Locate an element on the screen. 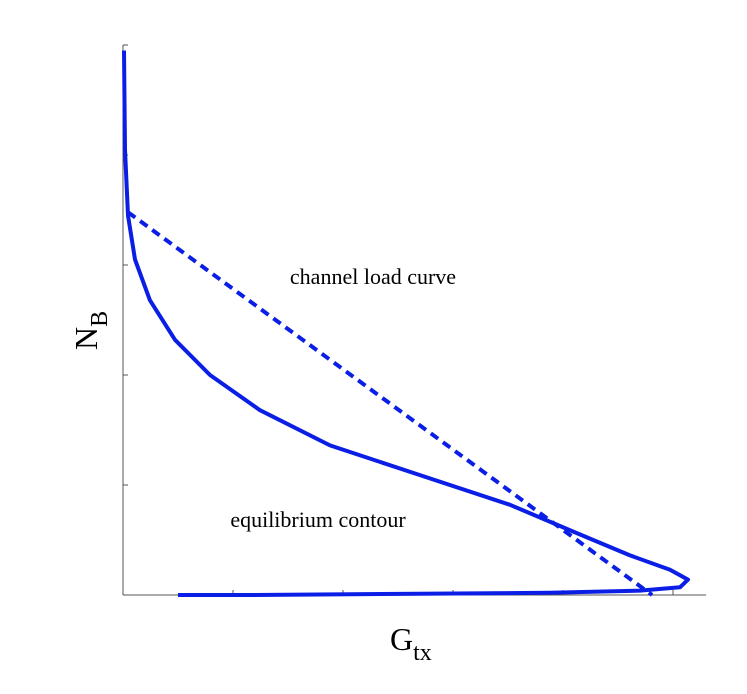 This screenshot has width=747, height=694. y-label-sub: B is located at coordinates (100, 319).